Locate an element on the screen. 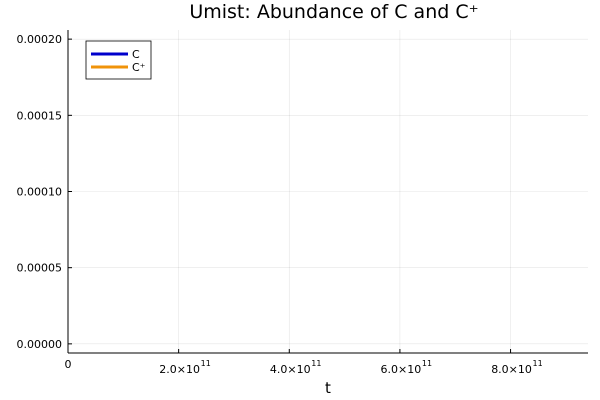 The height and width of the screenshot is (400, 600). legend-box is located at coordinates (118, 60).